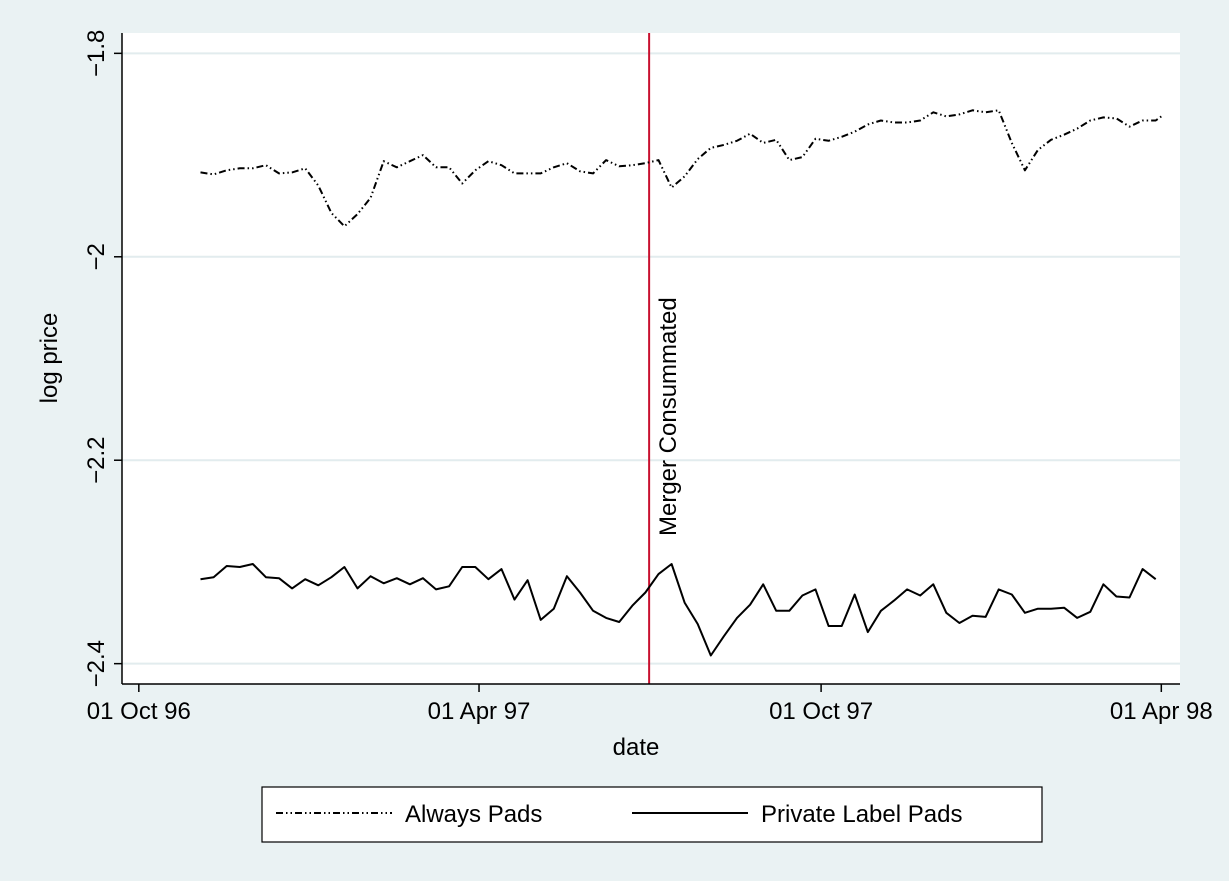  I want to click on merger-label: Merger Consummated, so click(668, 416).